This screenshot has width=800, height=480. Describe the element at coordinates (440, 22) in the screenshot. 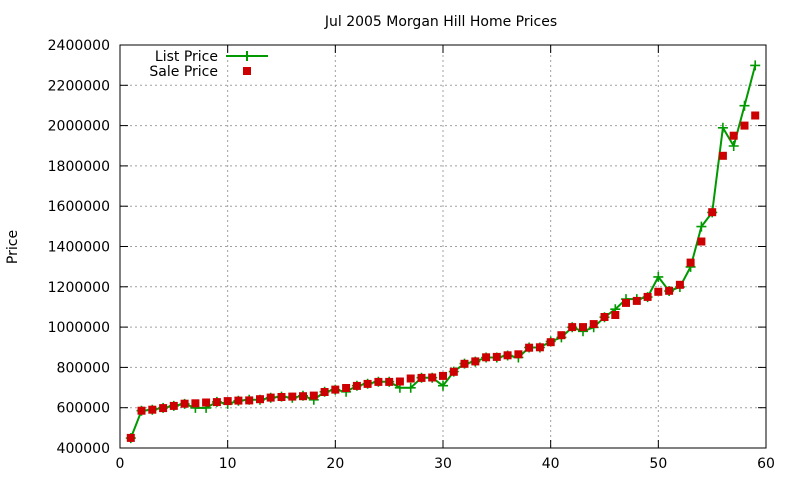

I see `chart-title: Jul 2005 Morgan Hill Home Prices` at that location.